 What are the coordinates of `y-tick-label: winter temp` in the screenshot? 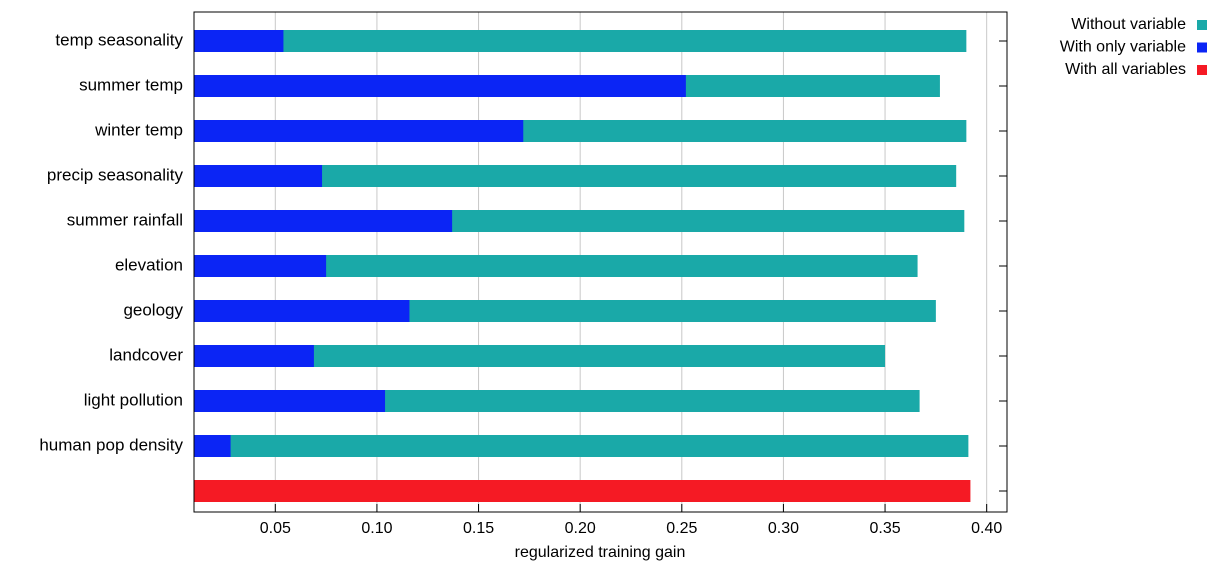 It's located at (138, 129).